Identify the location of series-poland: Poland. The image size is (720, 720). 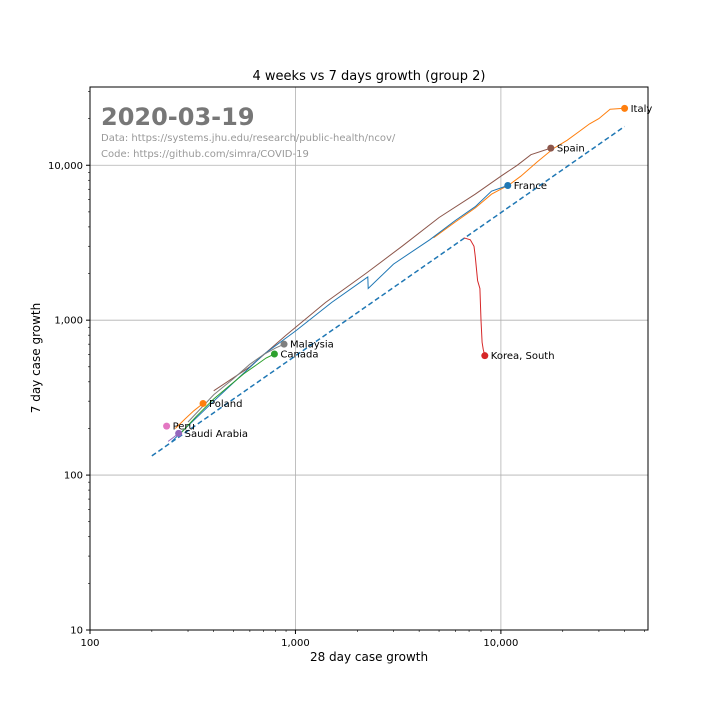
(208, 414).